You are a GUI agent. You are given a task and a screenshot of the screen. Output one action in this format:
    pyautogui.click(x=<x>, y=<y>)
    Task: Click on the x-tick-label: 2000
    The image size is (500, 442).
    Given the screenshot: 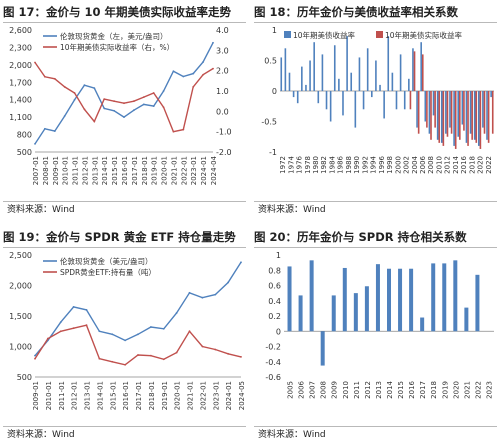 What is the action you would take?
    pyautogui.click(x=398, y=165)
    